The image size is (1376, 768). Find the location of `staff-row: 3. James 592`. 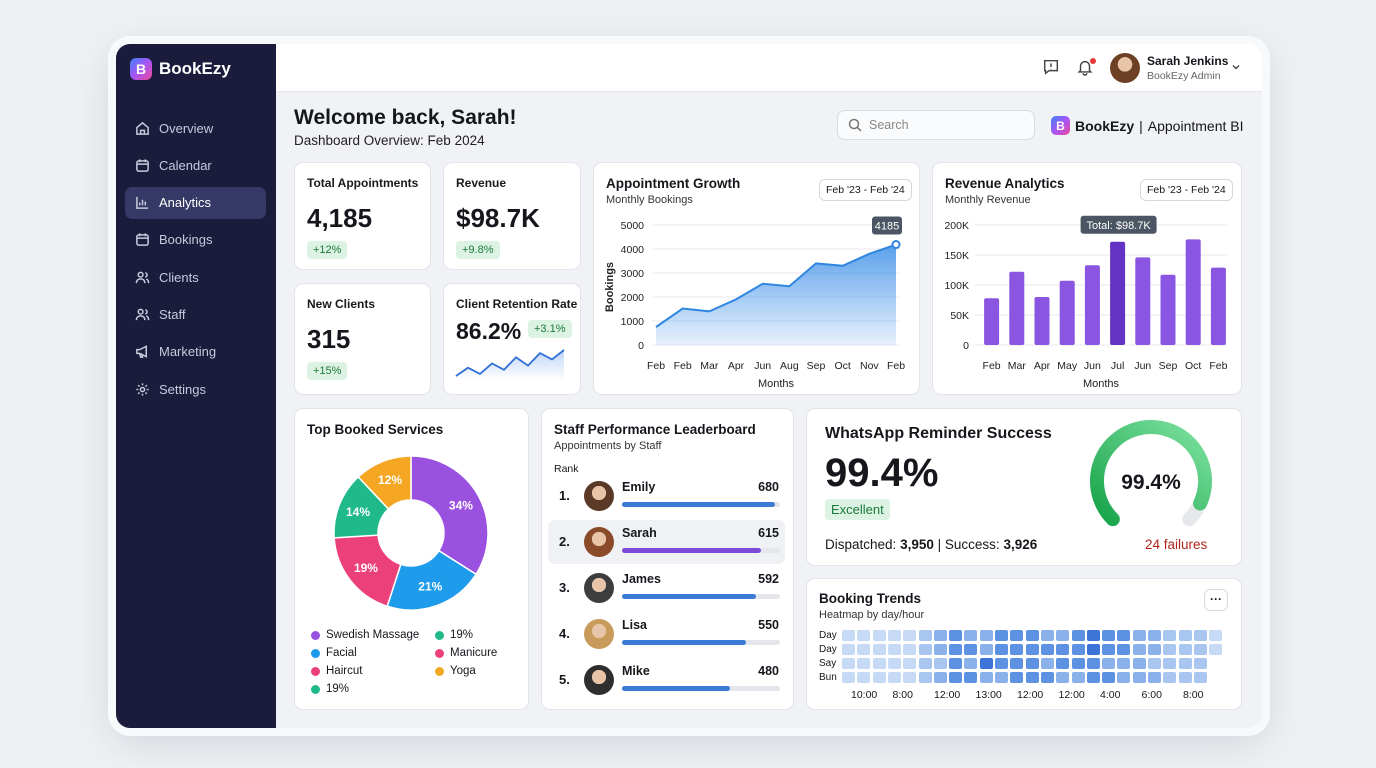

staff-row: 3. James 592 is located at coordinates (666, 588).